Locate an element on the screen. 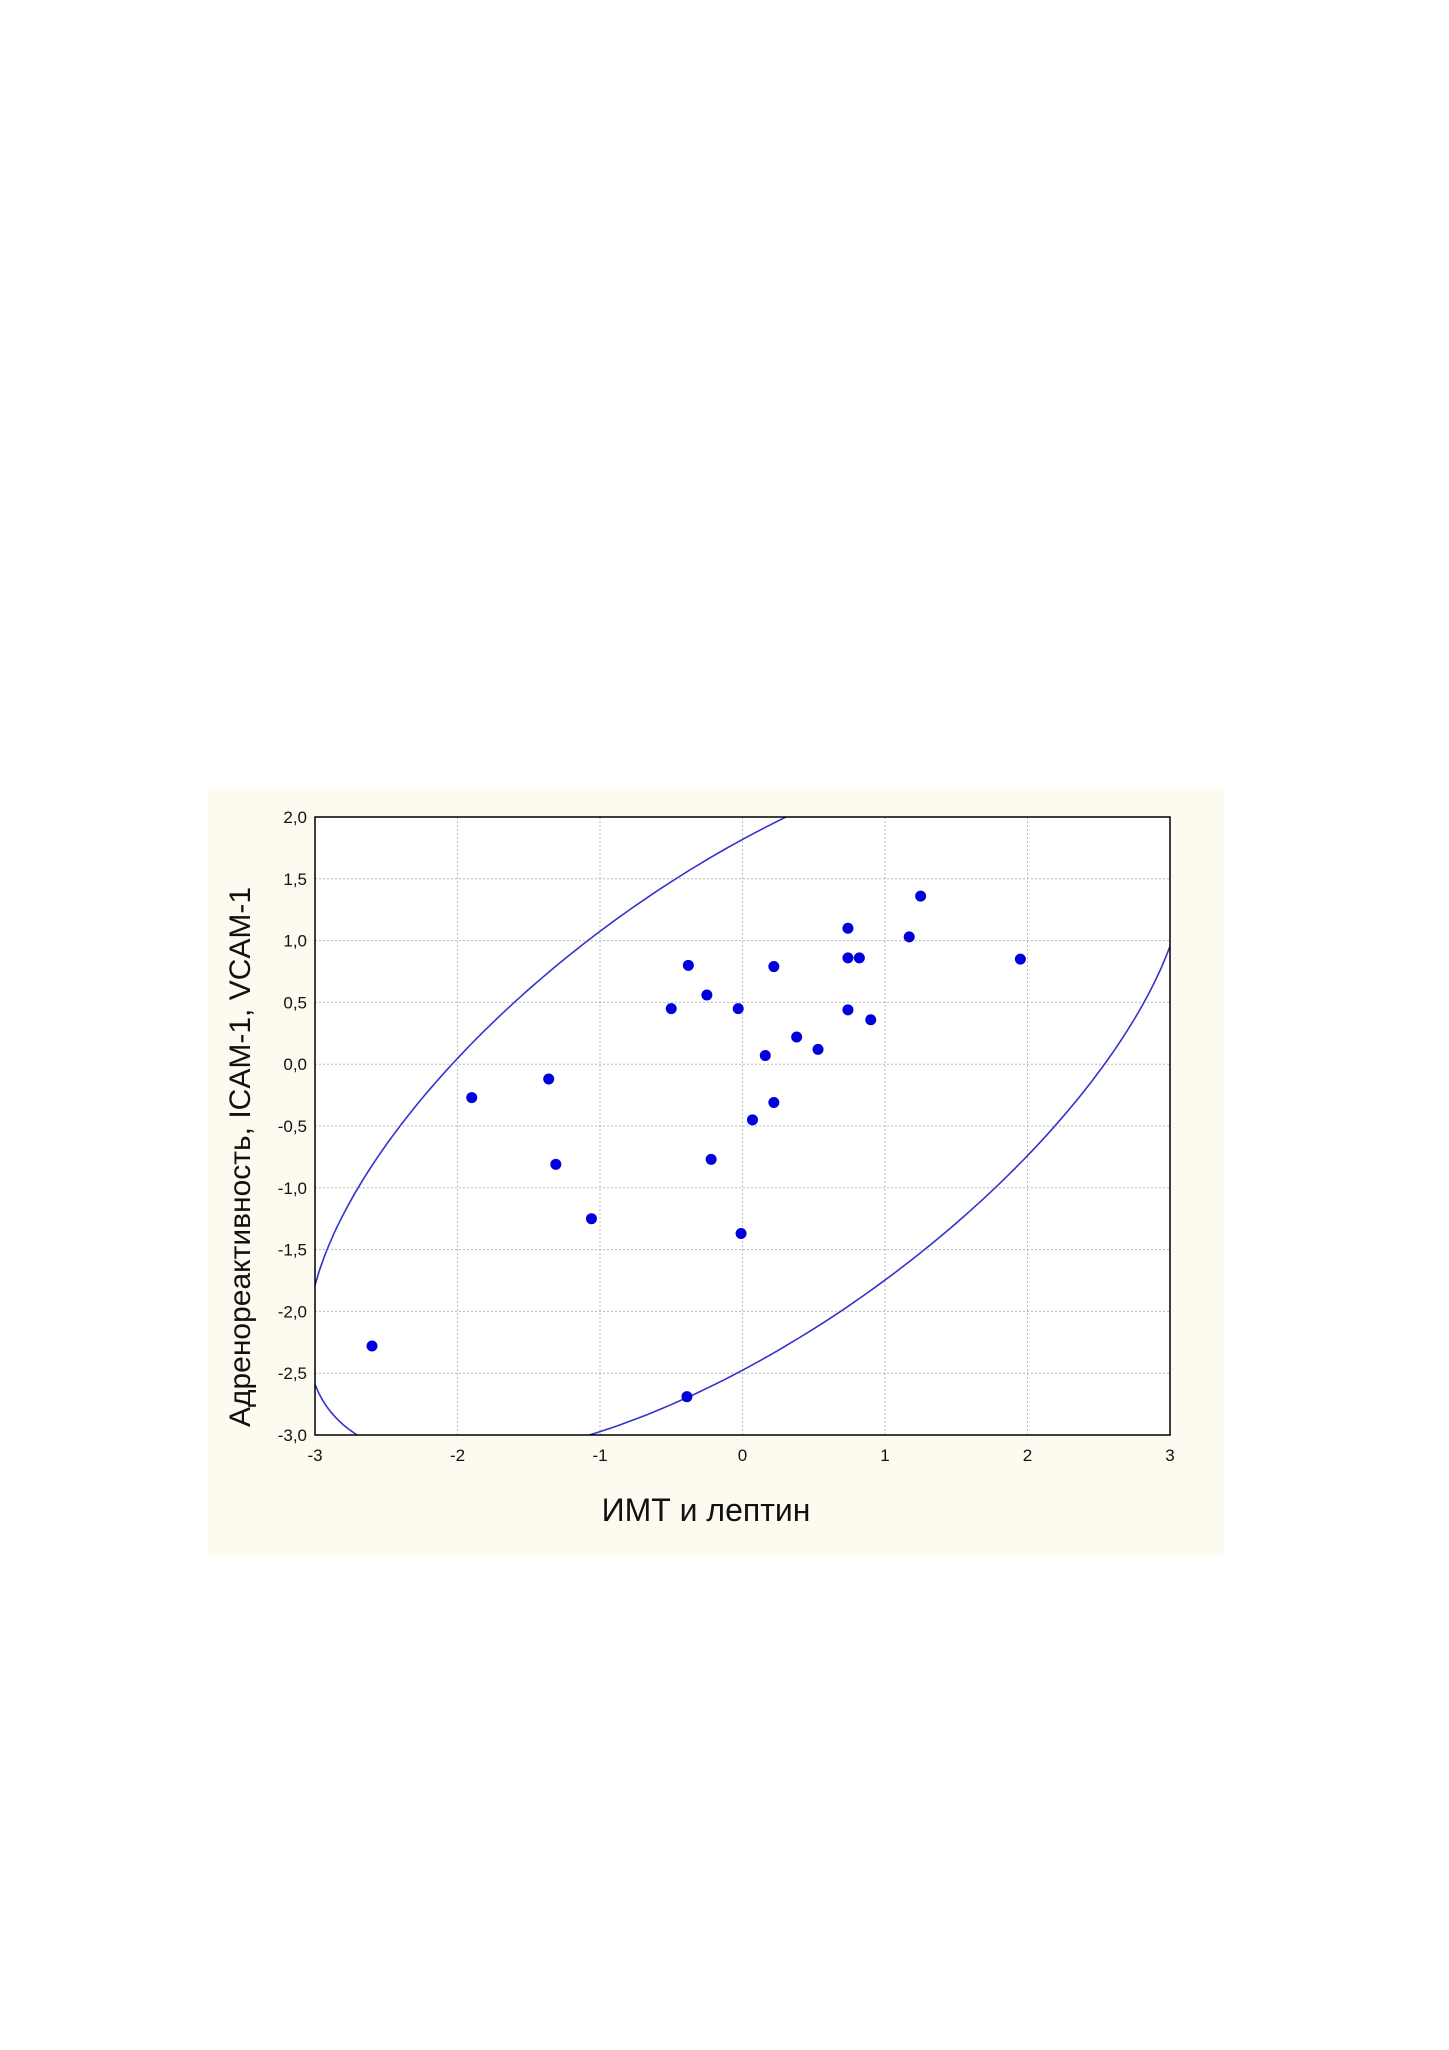 The height and width of the screenshot is (2050, 1449). x-tick-label: 2 is located at coordinates (1027, 1455).